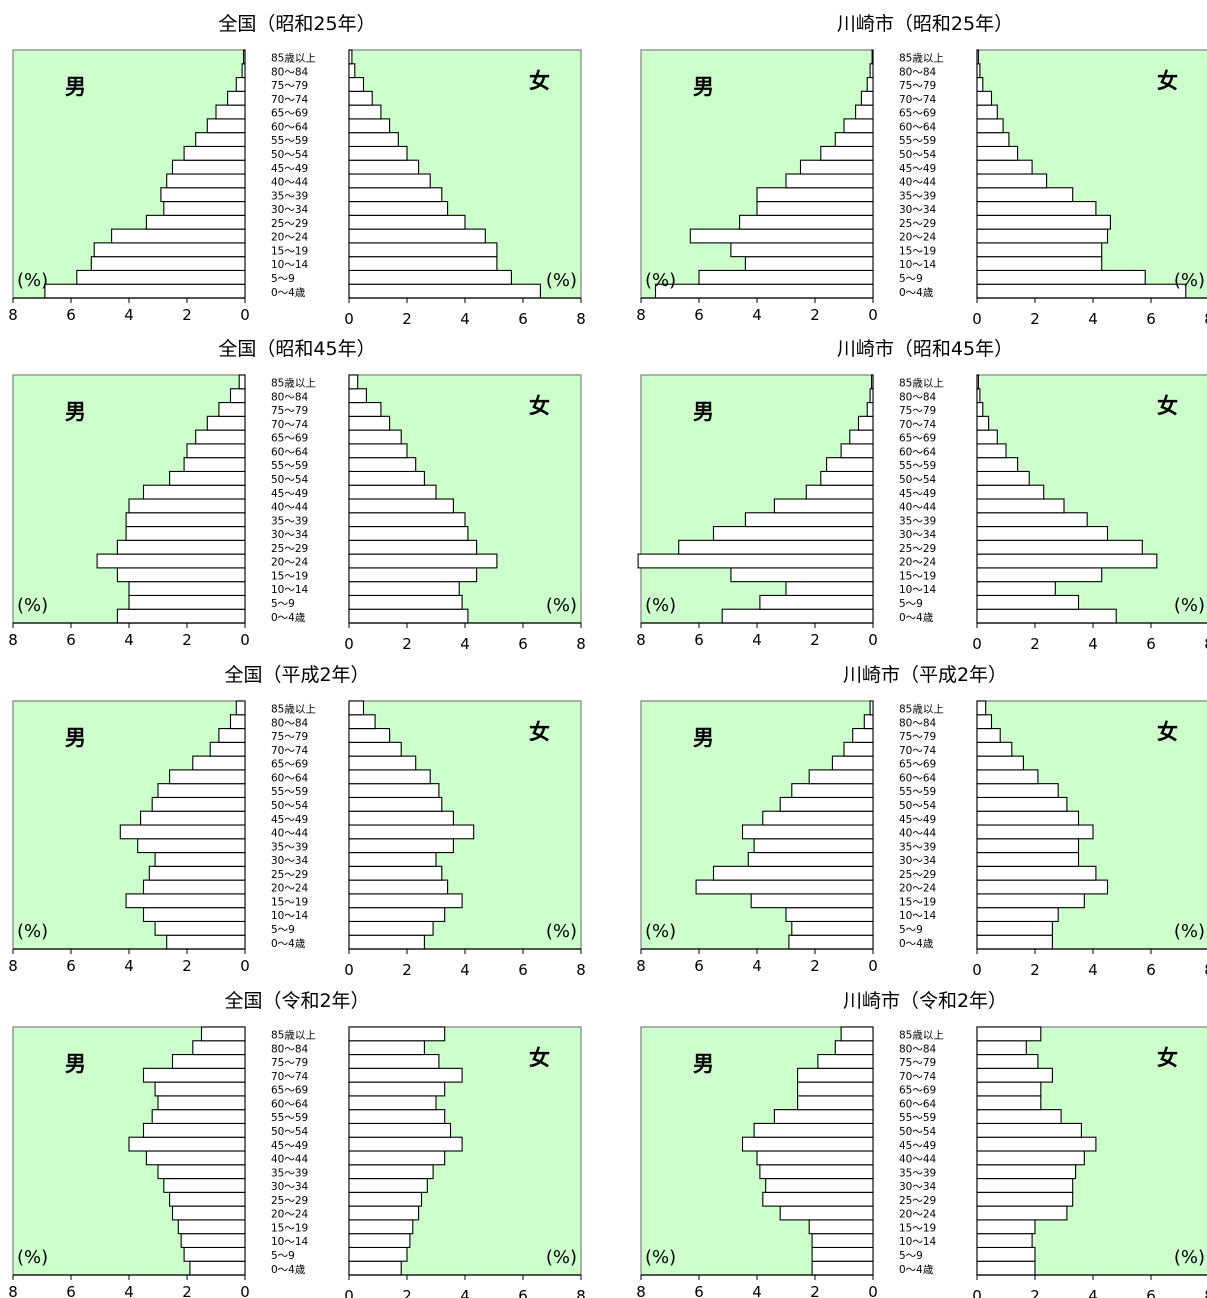 The height and width of the screenshot is (1298, 1207). I want to click on age-label: 20～24, so click(290, 238).